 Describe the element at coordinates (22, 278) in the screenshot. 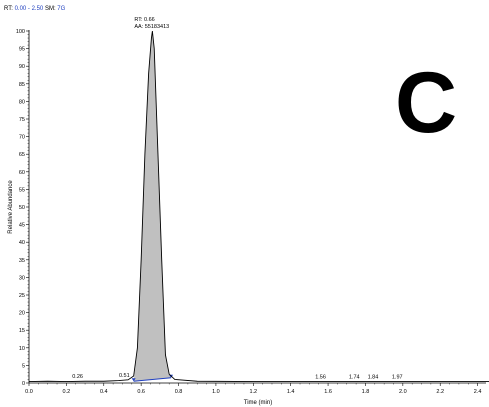

I see `y-tick-label: 30` at that location.